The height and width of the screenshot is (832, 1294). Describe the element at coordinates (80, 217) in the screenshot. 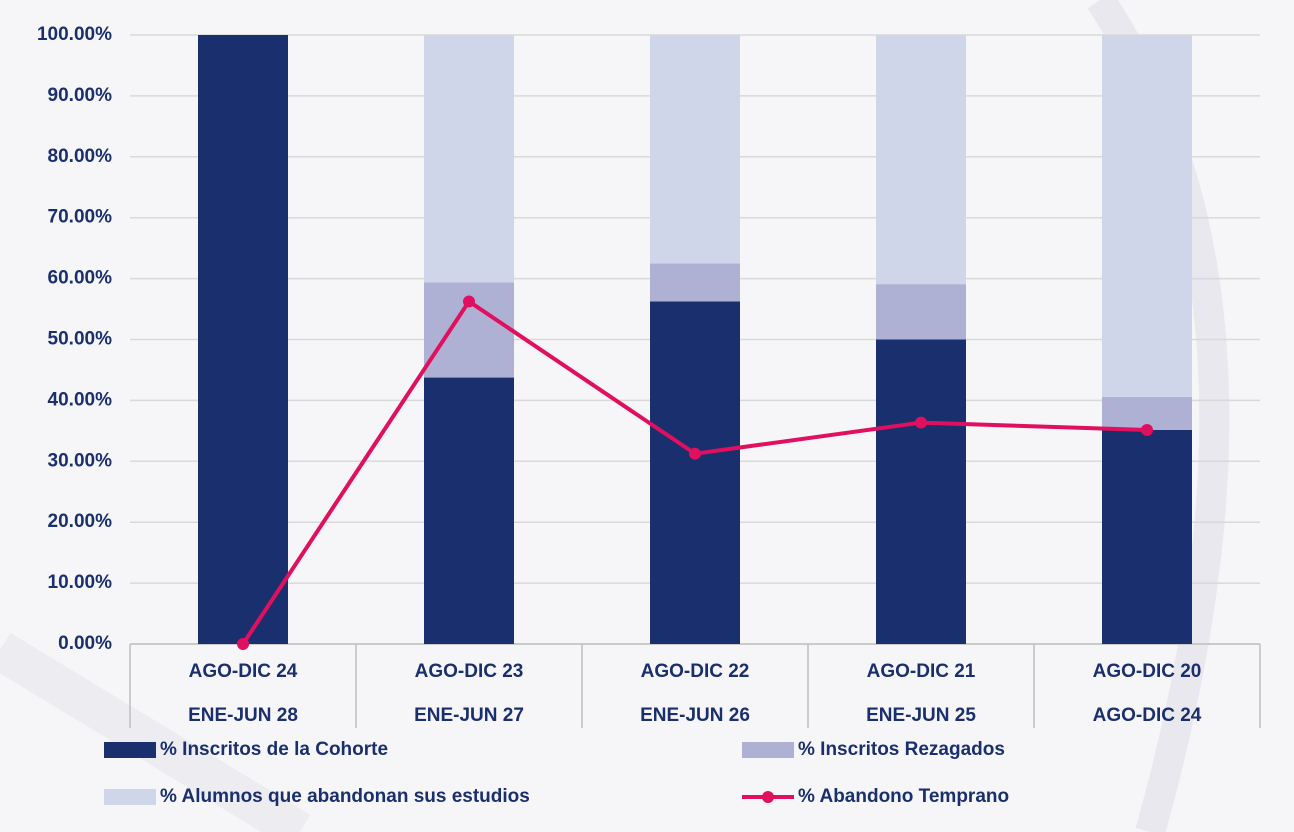

I see `y-tick-label: 70.00%` at that location.